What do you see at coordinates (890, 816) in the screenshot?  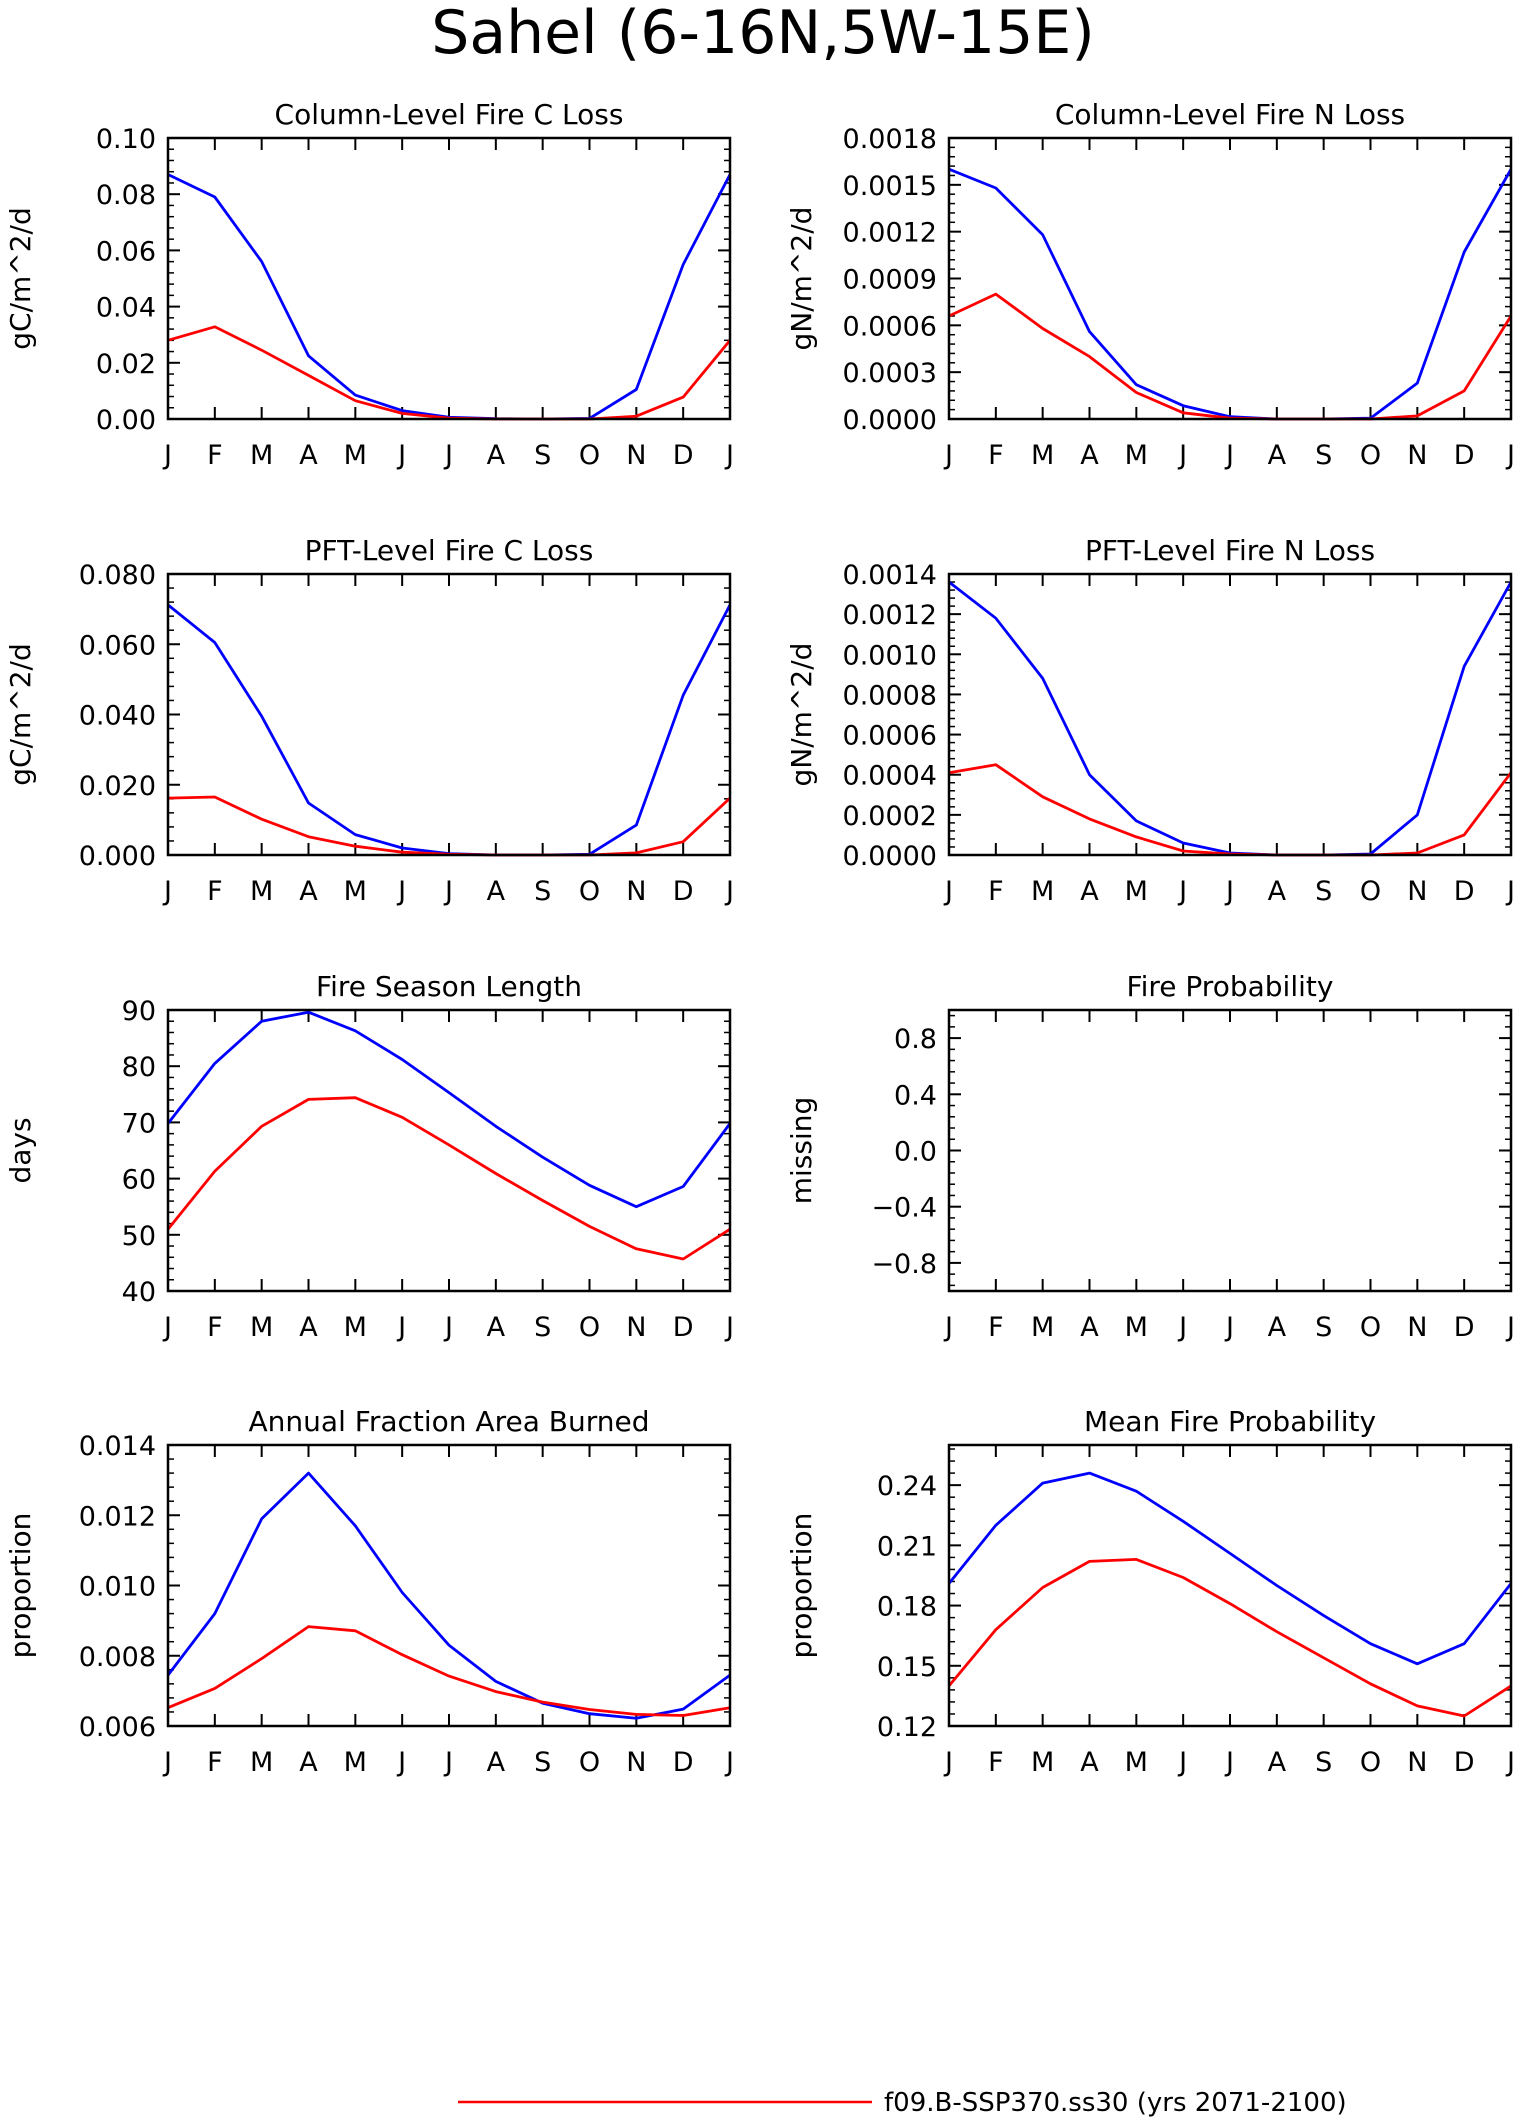 I see `y-tick-label: 0.0002` at bounding box center [890, 816].